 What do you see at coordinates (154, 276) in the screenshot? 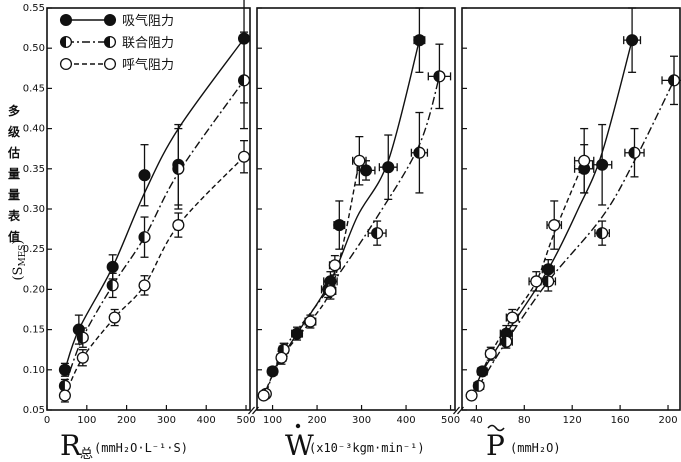
I see `fit-curve-R` at bounding box center [154, 276].